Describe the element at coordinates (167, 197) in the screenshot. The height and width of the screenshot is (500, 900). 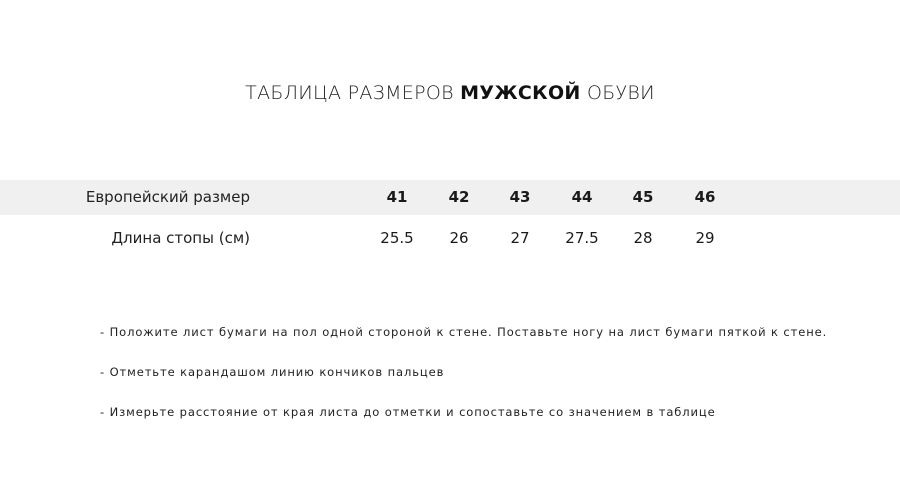
I see `row-label: Европейский размер` at that location.